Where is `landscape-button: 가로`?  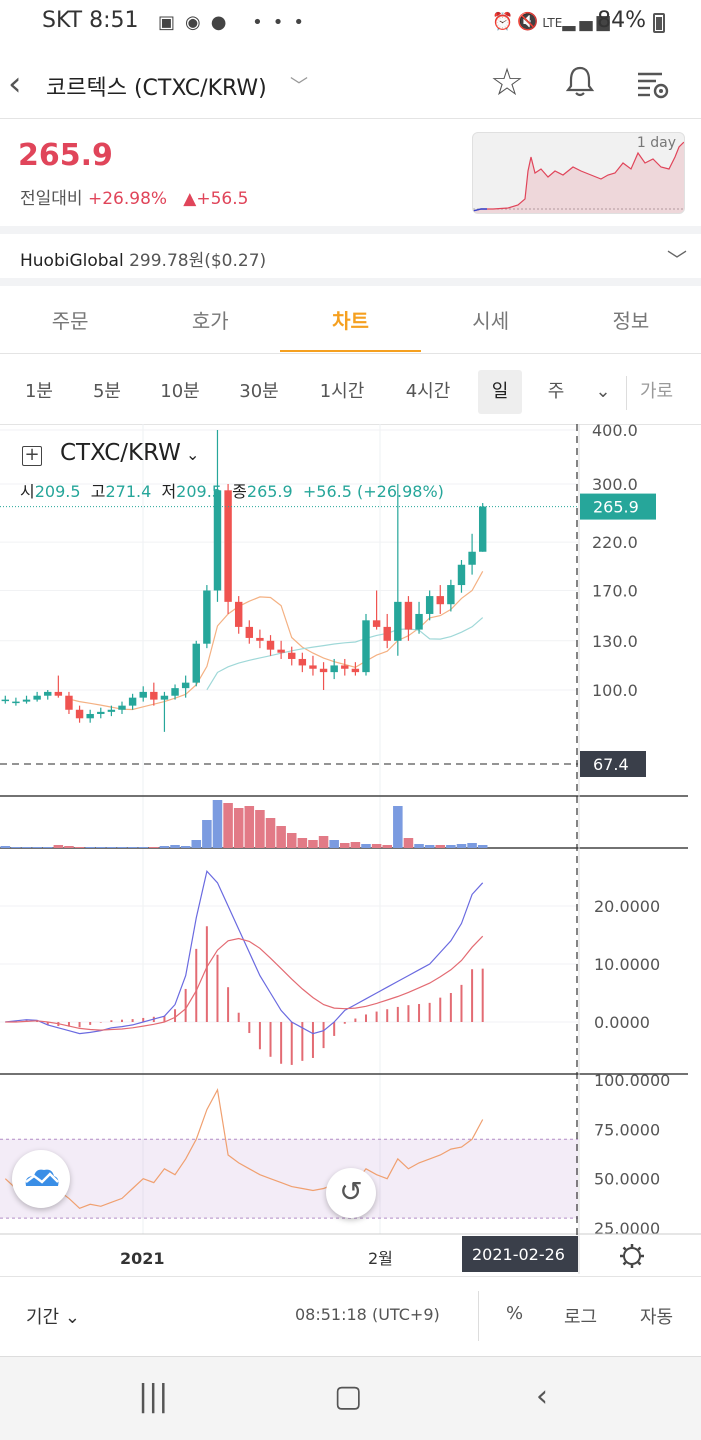 landscape-button: 가로 is located at coordinates (657, 391).